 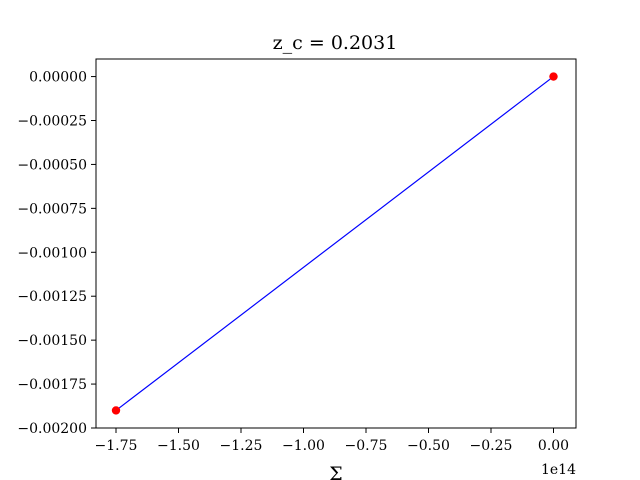 I want to click on chart-title: z_c = 0.2031, so click(x=335, y=43).